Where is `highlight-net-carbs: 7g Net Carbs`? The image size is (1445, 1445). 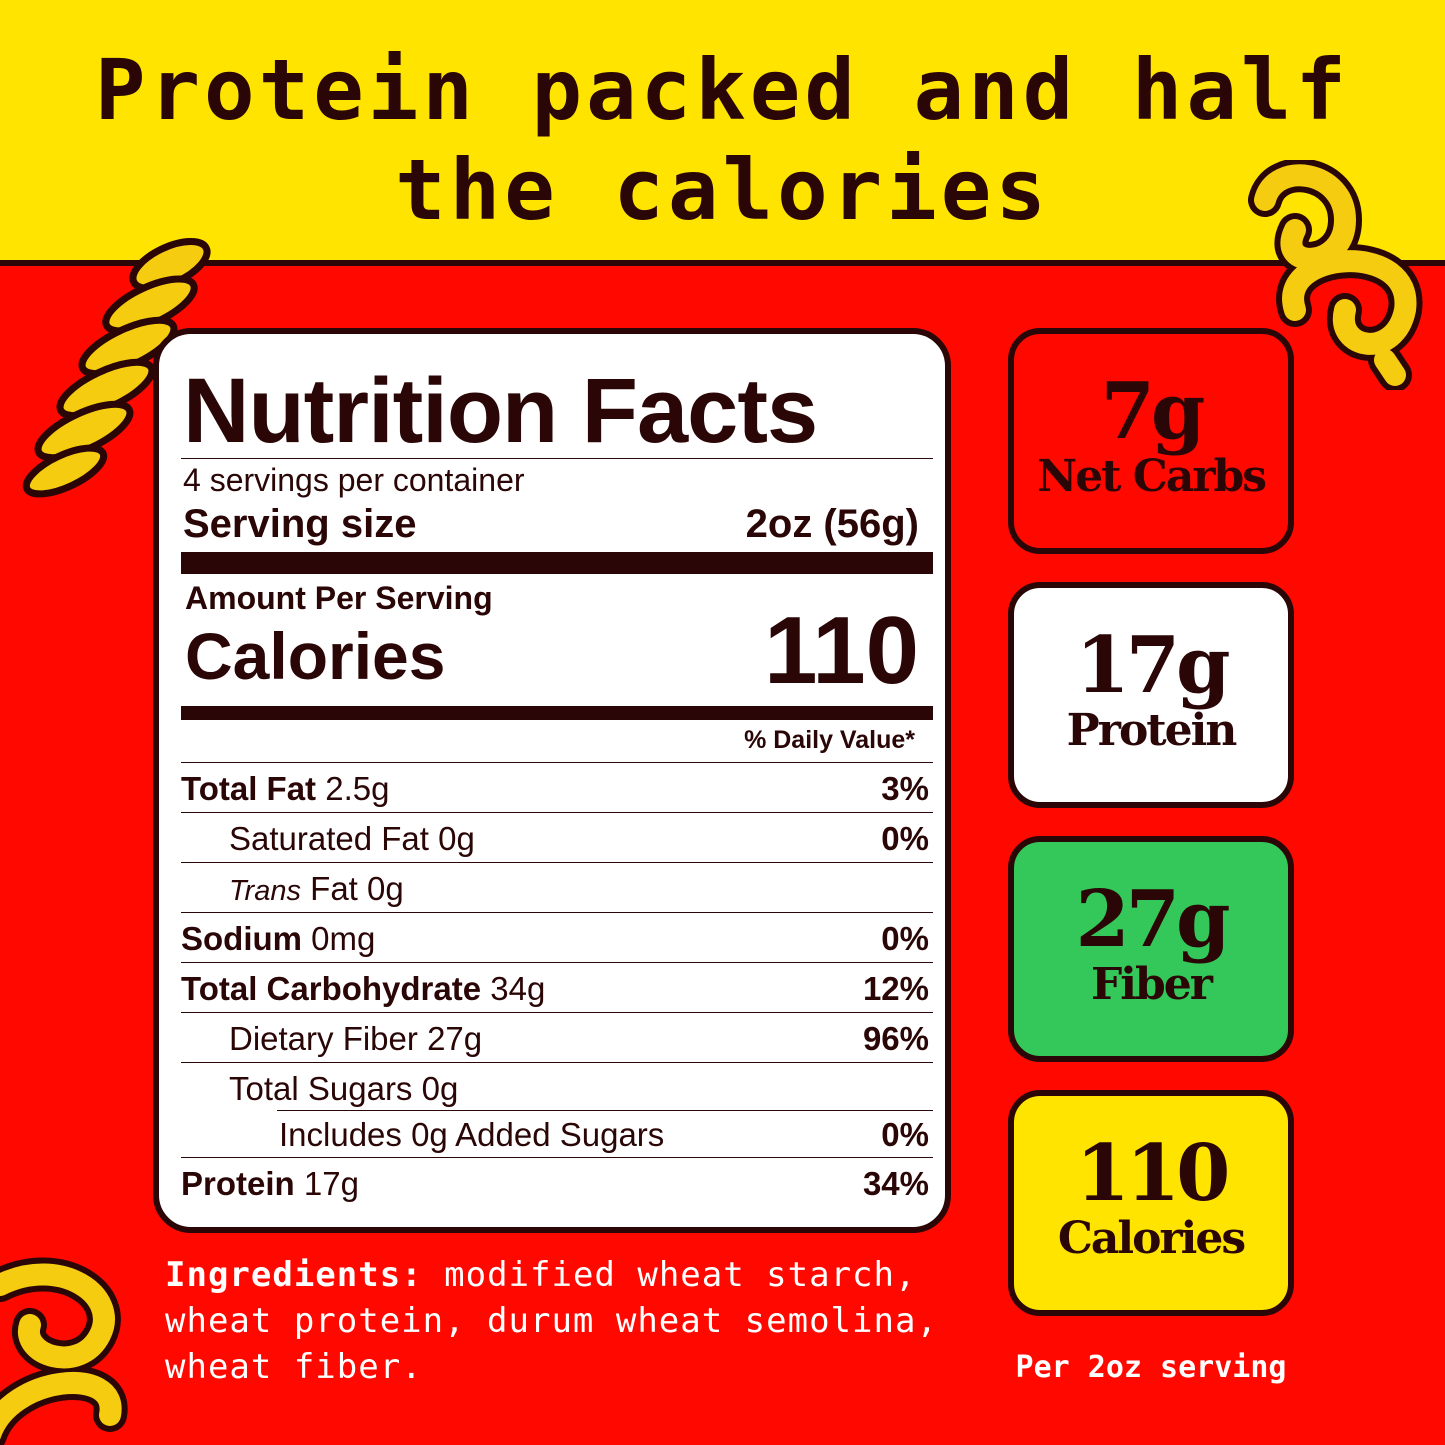 highlight-net-carbs: 7g Net Carbs is located at coordinates (1151, 441).